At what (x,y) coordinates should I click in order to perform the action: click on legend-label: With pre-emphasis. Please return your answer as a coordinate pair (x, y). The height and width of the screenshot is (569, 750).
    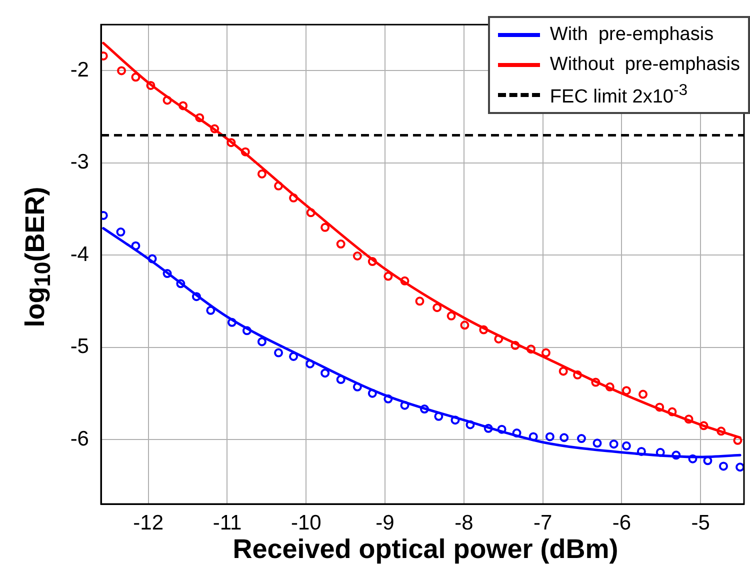
    Looking at the image, I should click on (632, 35).